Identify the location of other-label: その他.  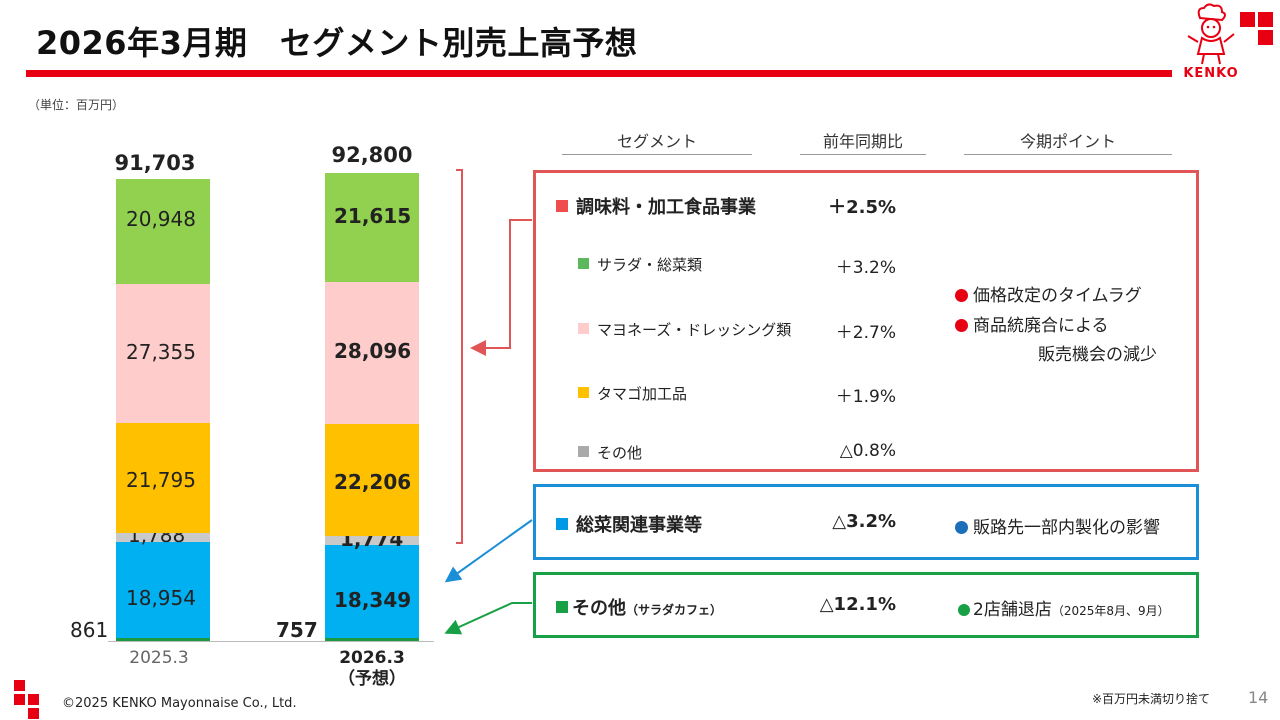
(599, 608).